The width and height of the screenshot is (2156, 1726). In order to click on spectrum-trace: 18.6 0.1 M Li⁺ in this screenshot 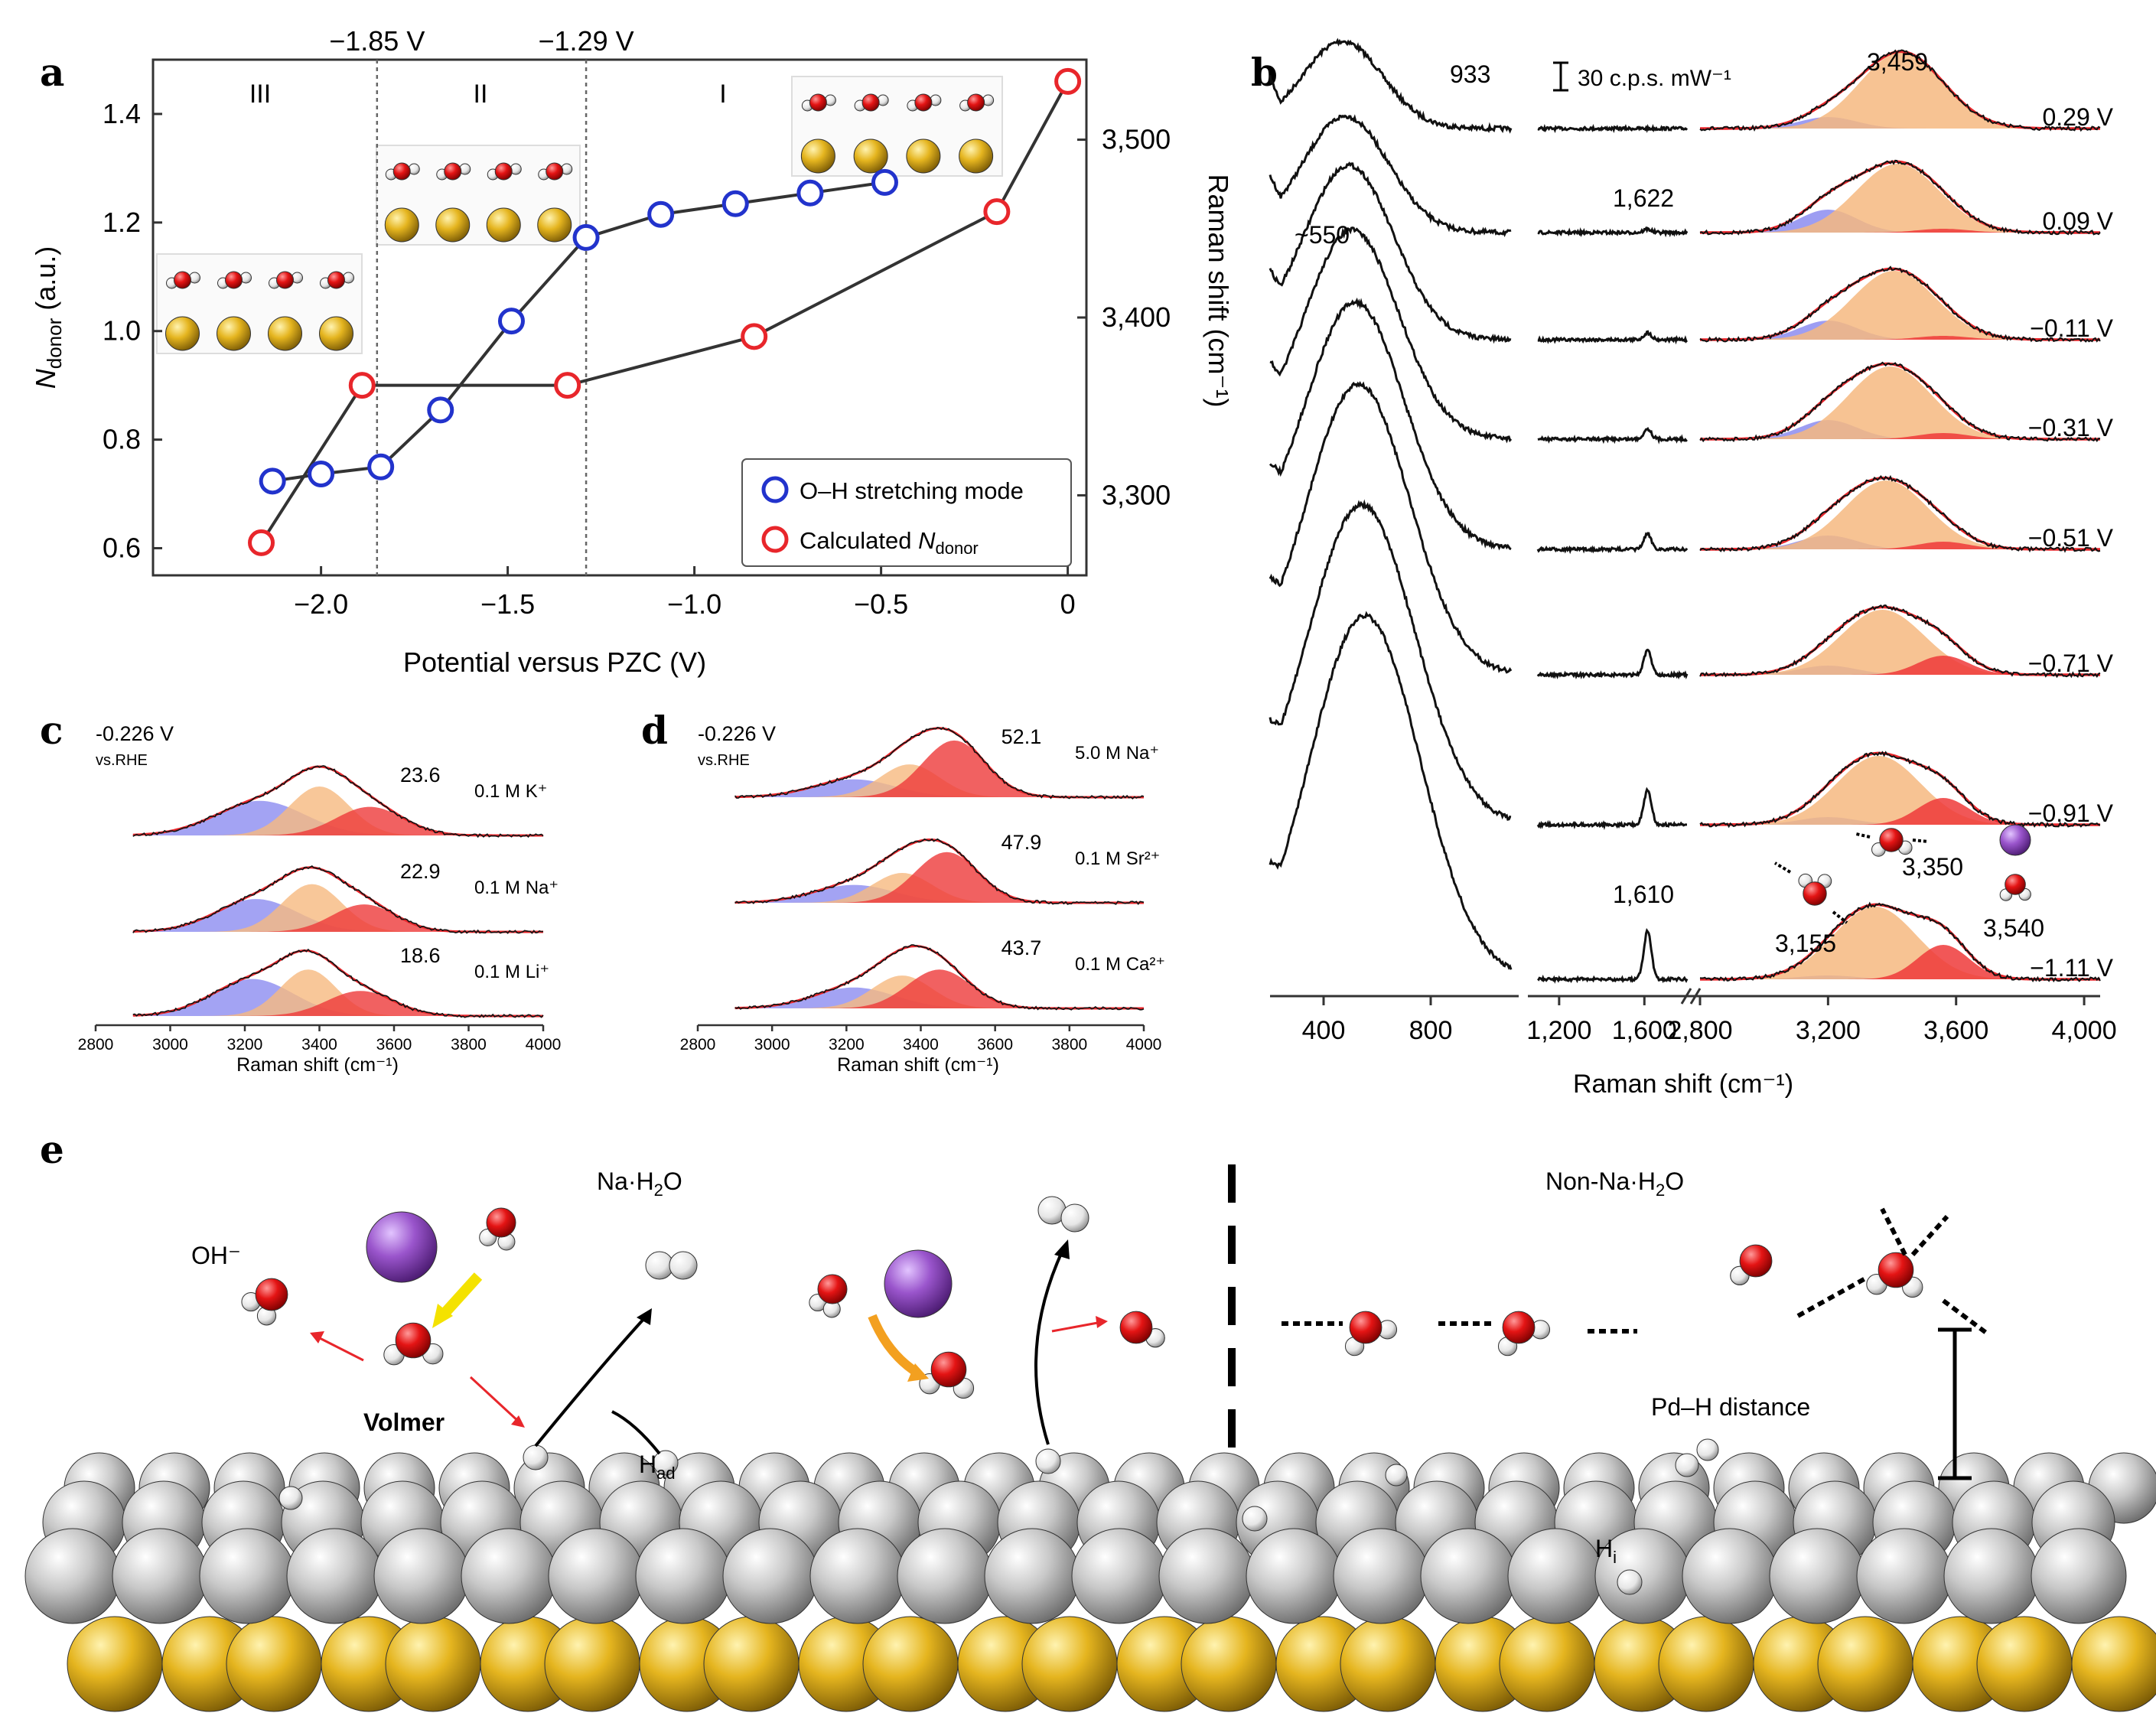, I will do `click(340, 981)`.